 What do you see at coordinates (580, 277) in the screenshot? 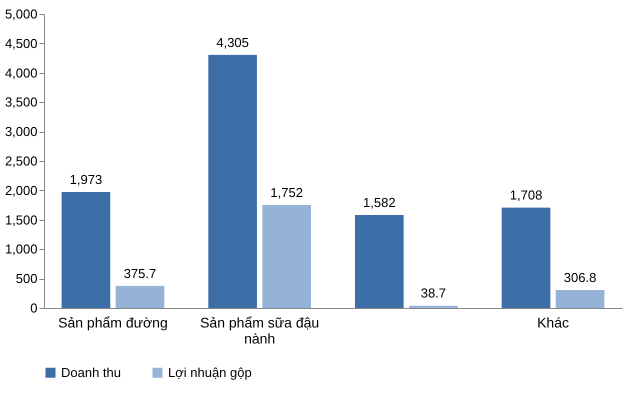
I see `data-label: 306.8` at bounding box center [580, 277].